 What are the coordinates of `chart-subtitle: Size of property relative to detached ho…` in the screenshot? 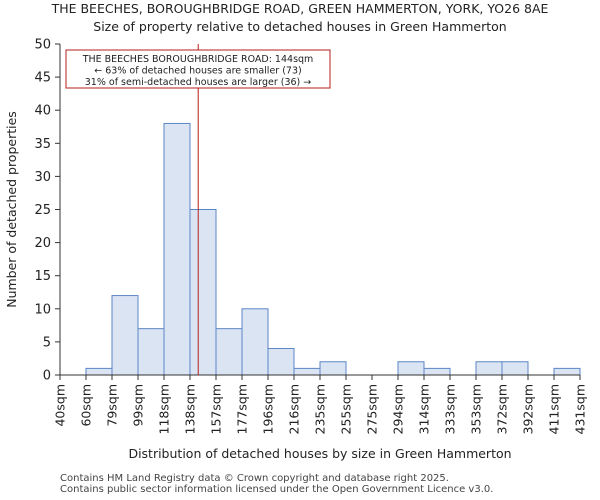 It's located at (300, 26).